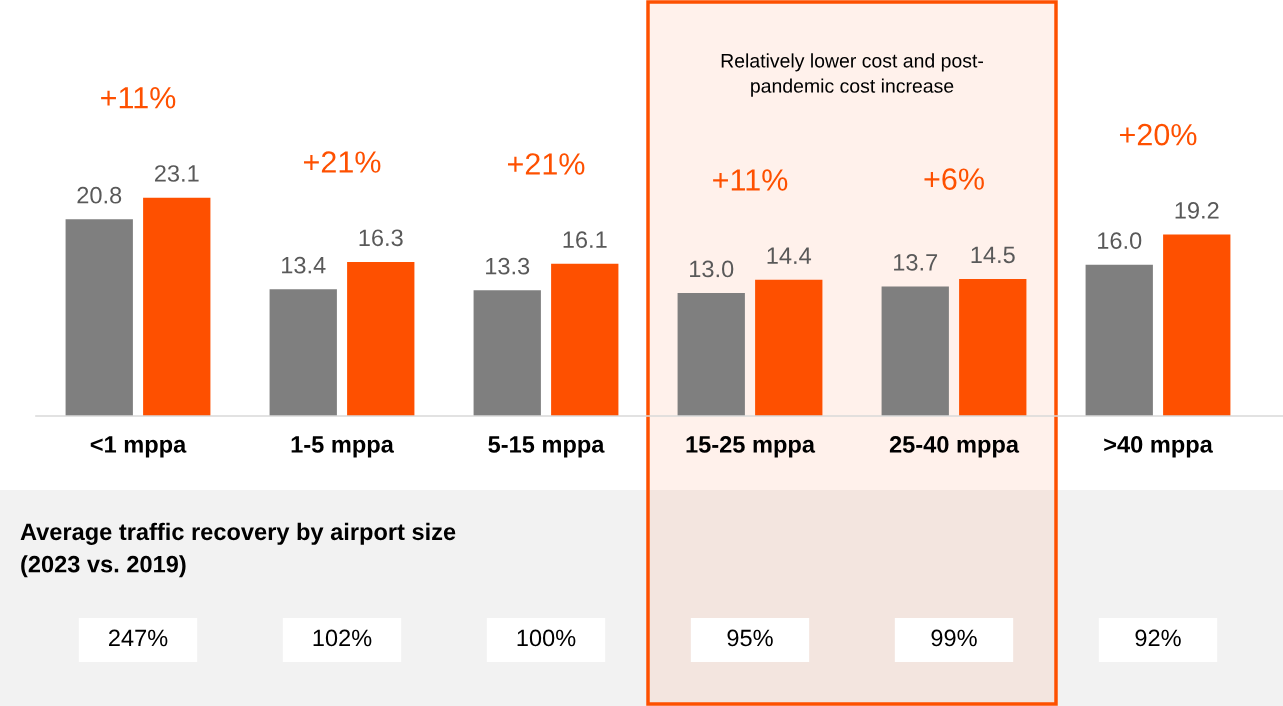 Image resolution: width=1283 pixels, height=706 pixels. What do you see at coordinates (585, 240) in the screenshot?
I see `data-label: 16.1` at bounding box center [585, 240].